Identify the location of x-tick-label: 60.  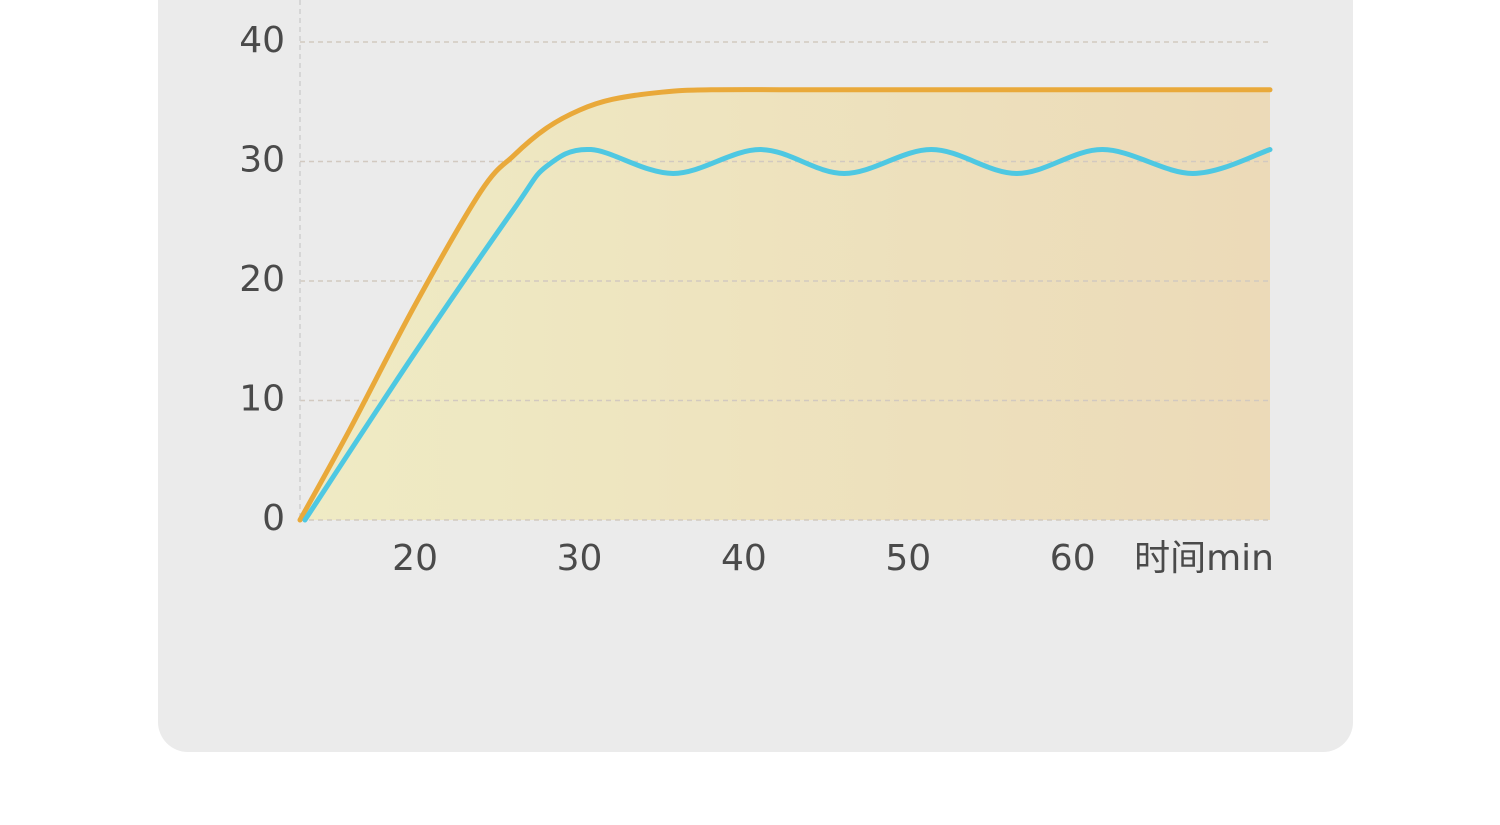
(1073, 558).